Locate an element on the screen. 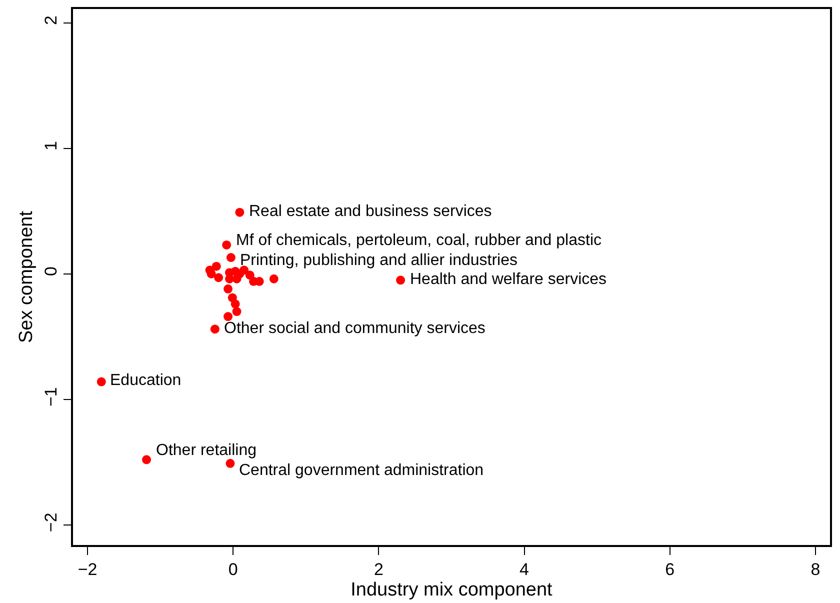  y-tick-label: −2 is located at coordinates (50, 522).